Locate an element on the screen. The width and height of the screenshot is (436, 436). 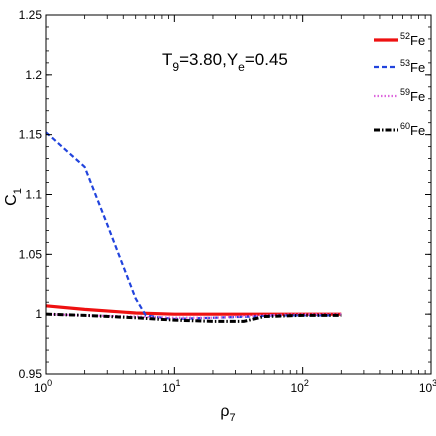
series-line-59-fe is located at coordinates (193, 316).